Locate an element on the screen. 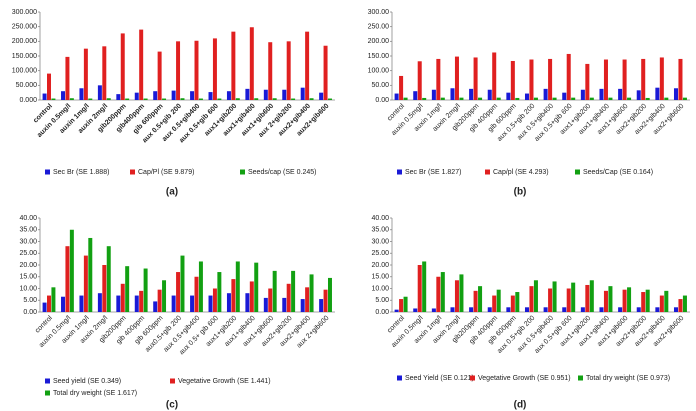 This screenshot has width=696, height=411. legend-label: Seed yield (SE 0.349) is located at coordinates (87, 381).